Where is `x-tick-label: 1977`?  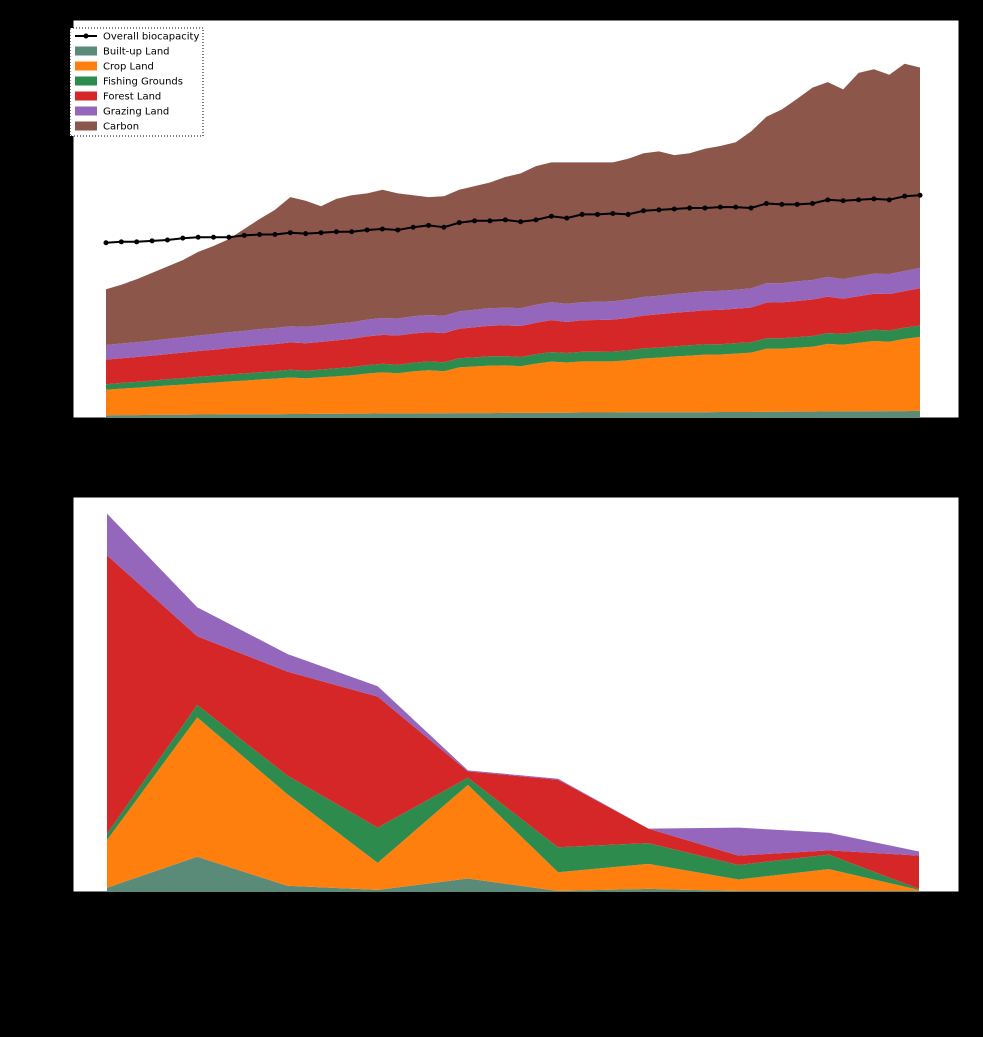 x-tick-label: 1977 is located at coordinates (352, 436).